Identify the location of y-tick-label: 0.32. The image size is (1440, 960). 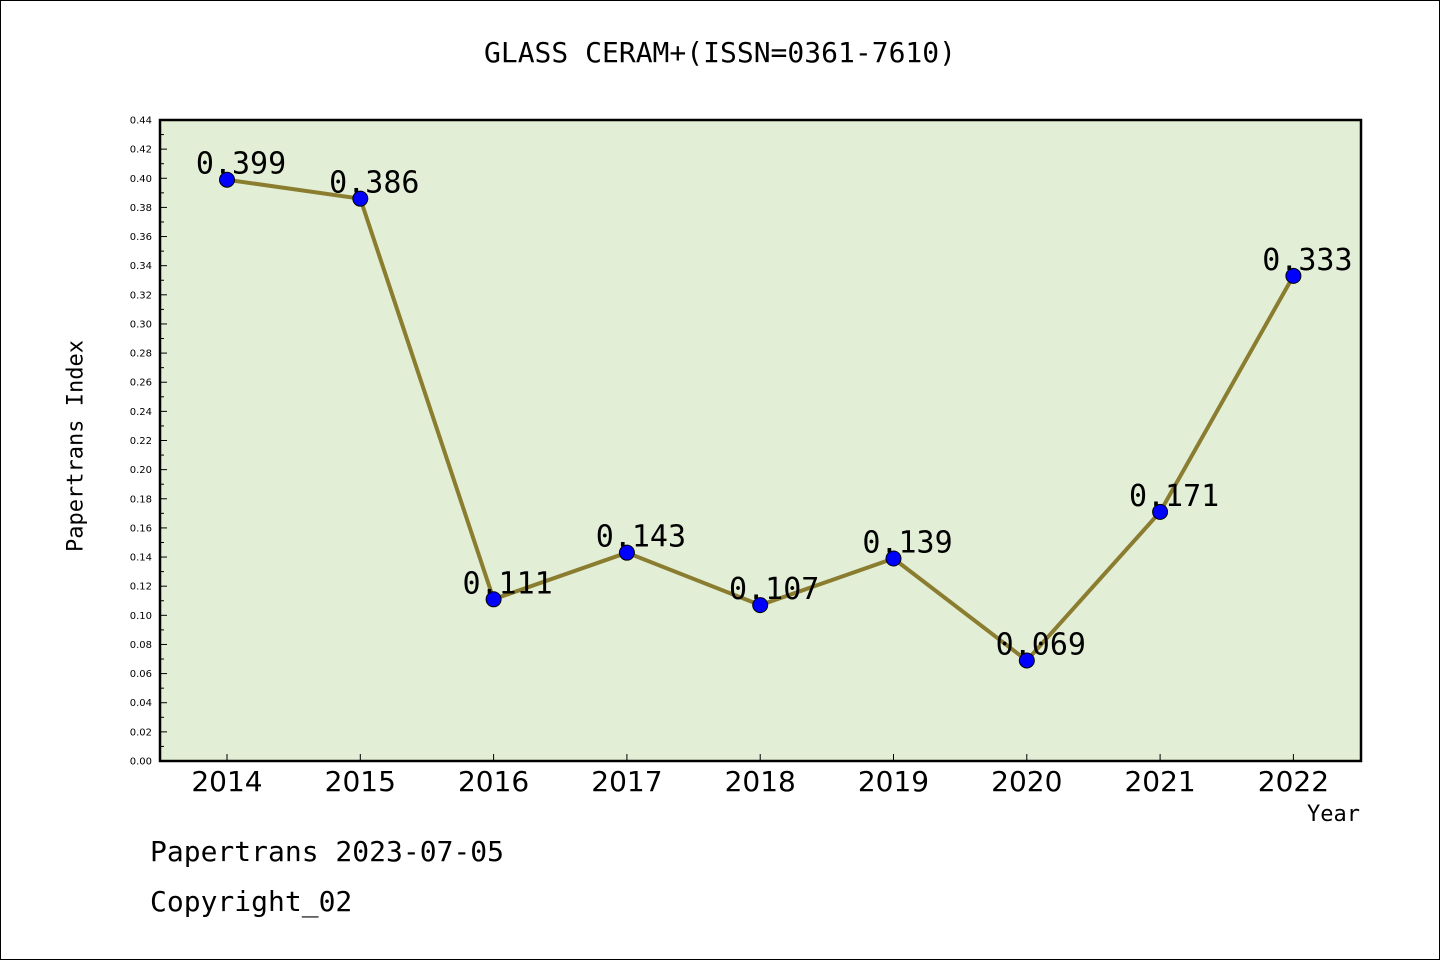
(141, 295).